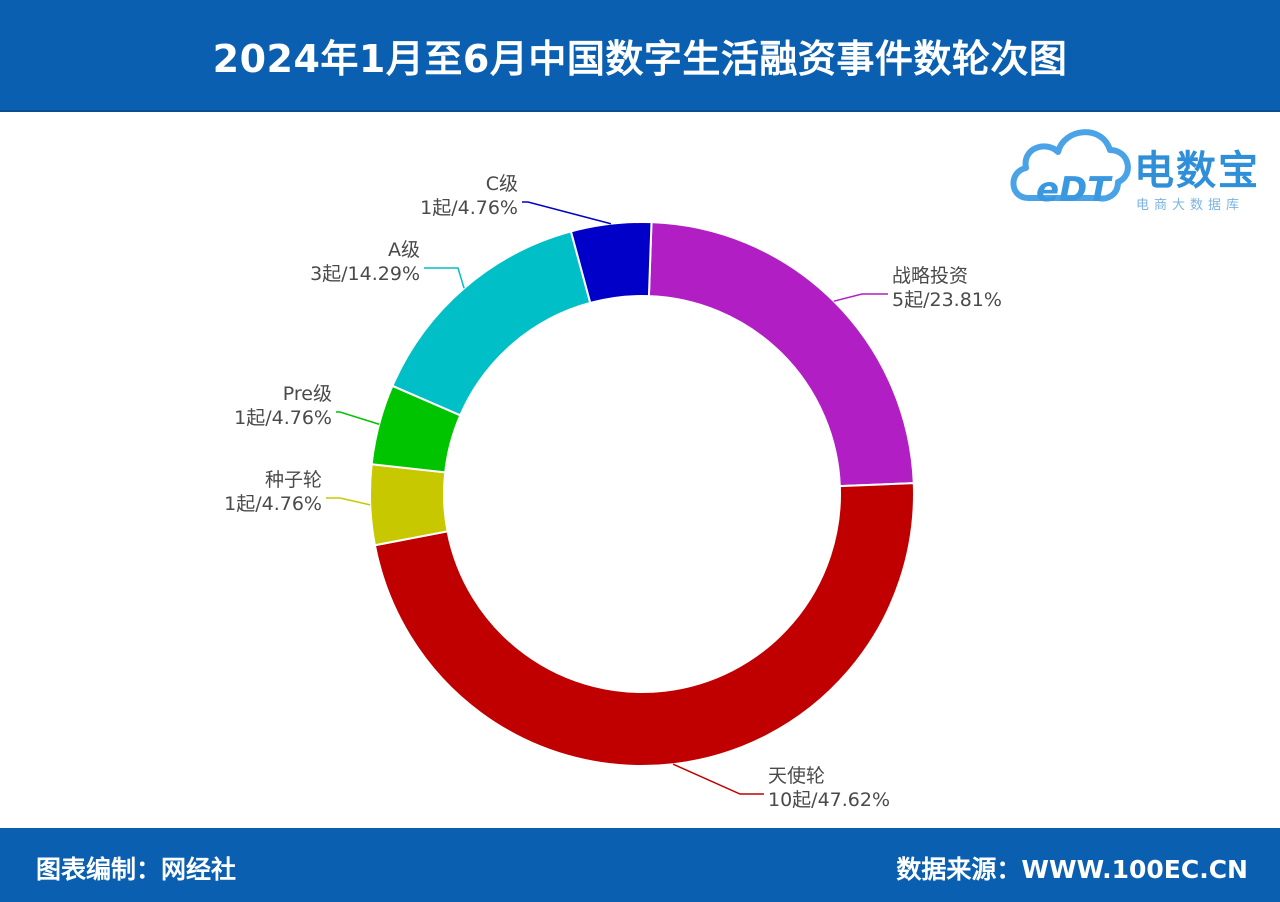  Describe the element at coordinates (567, 213) in the screenshot. I see `leader-C级` at that location.